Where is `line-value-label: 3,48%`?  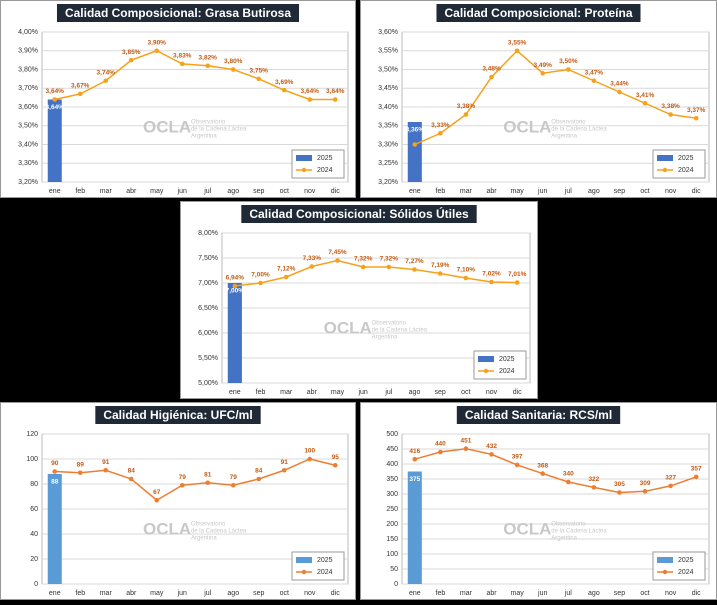
line-value-label: 3,48% is located at coordinates (491, 69).